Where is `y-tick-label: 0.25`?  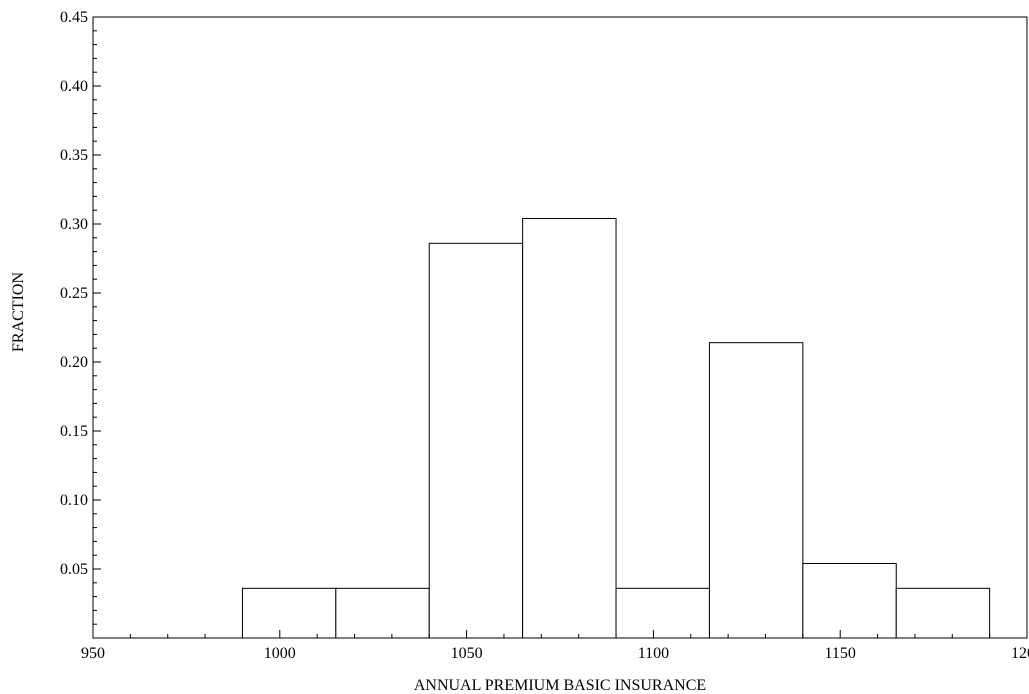
y-tick-label: 0.25 is located at coordinates (74, 293).